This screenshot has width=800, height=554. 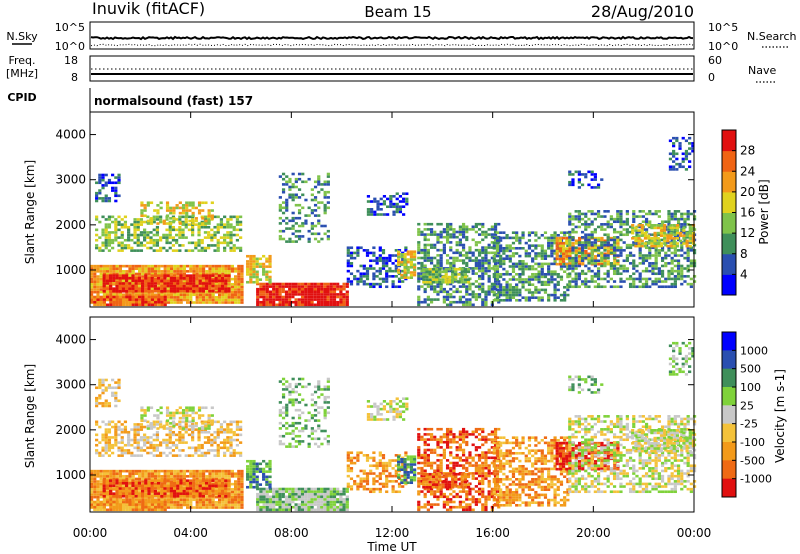 I want to click on noise-right-tick-top: 10^5, so click(x=723, y=27).